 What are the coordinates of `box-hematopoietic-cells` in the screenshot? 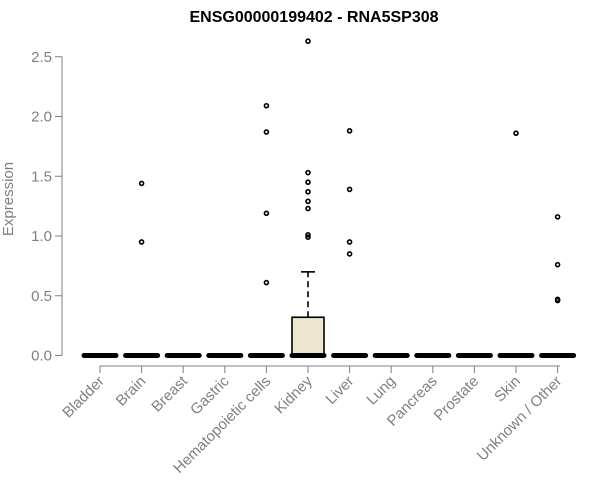 It's located at (266, 230).